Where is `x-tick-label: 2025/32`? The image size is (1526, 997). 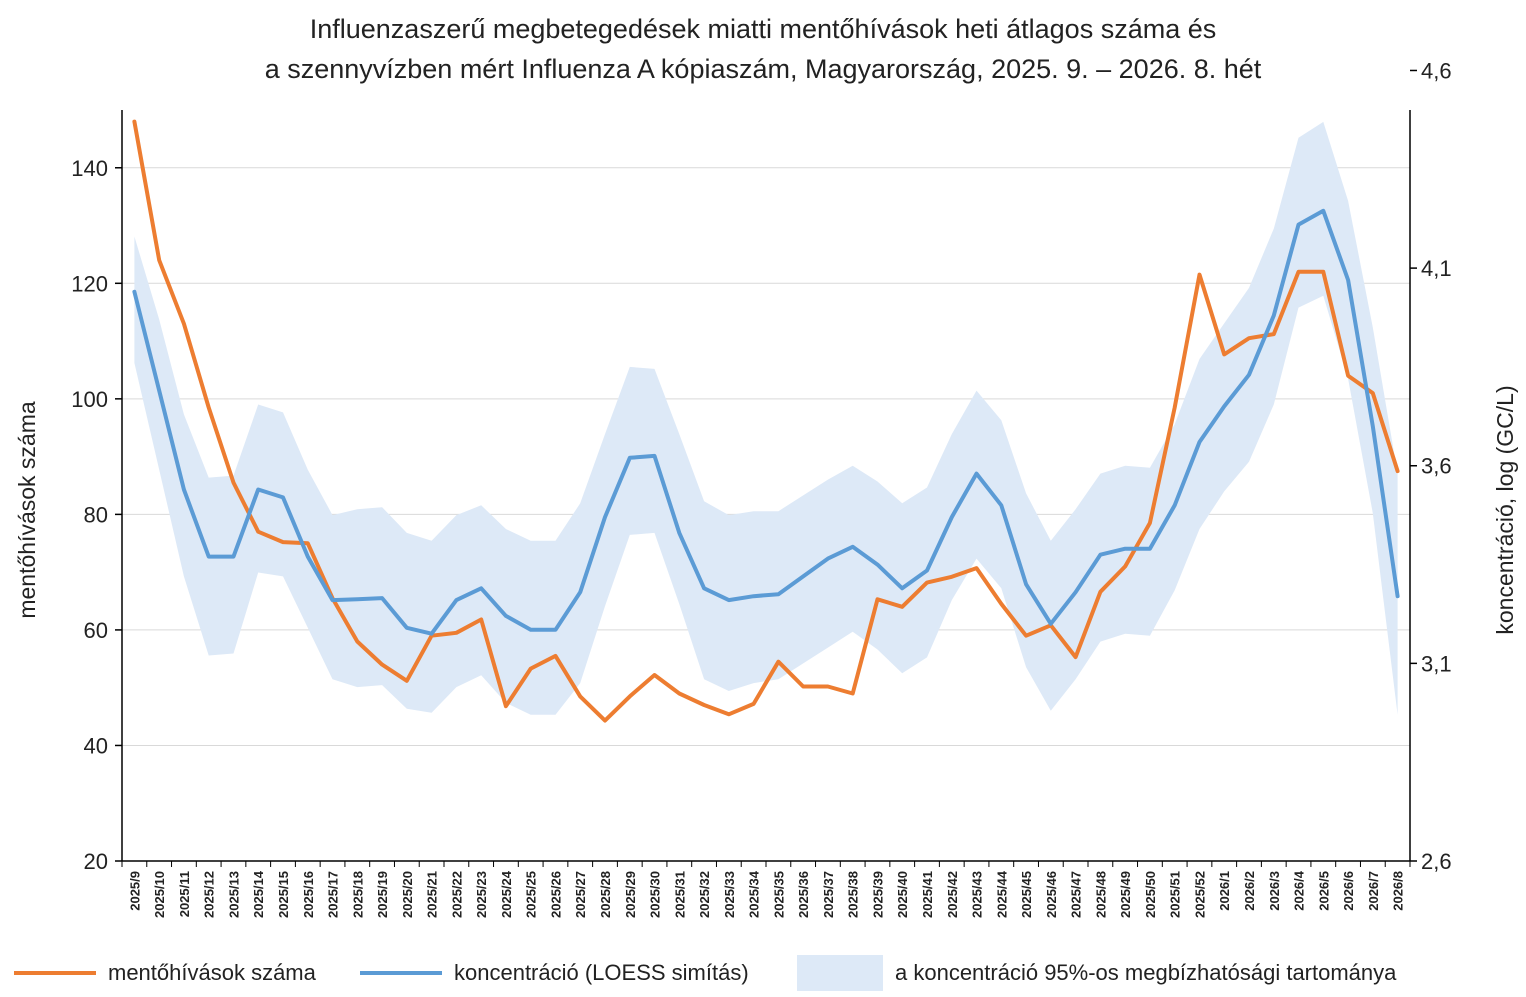 x-tick-label: 2025/32 is located at coordinates (704, 894).